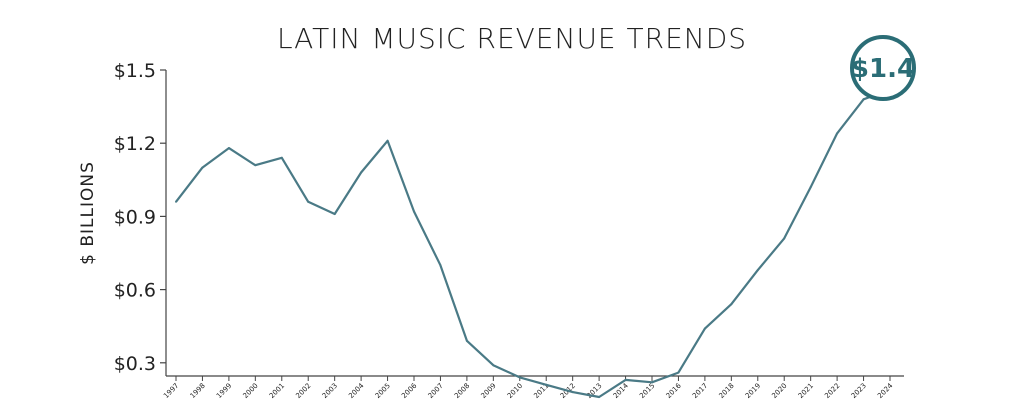  What do you see at coordinates (488, 391) in the screenshot?
I see `x-tick-label: 2009` at bounding box center [488, 391].